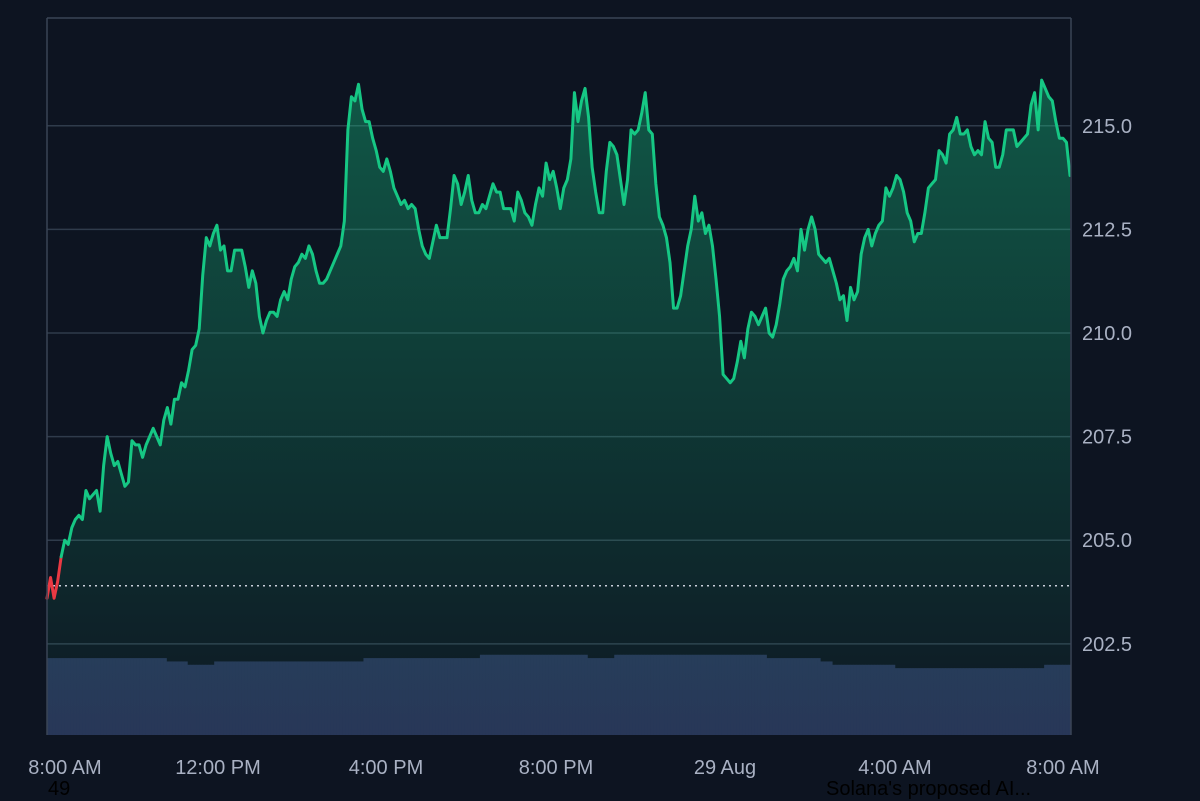  I want to click on x-tick-label: 29 Aug, so click(725, 768).